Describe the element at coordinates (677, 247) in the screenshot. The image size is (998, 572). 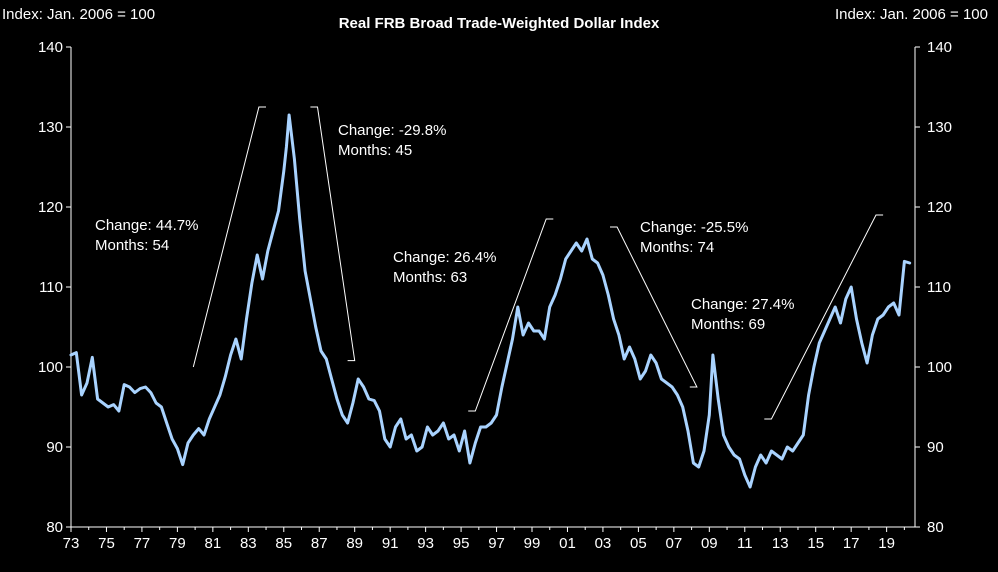
I see `annotation-4-months: Months: 74` at that location.